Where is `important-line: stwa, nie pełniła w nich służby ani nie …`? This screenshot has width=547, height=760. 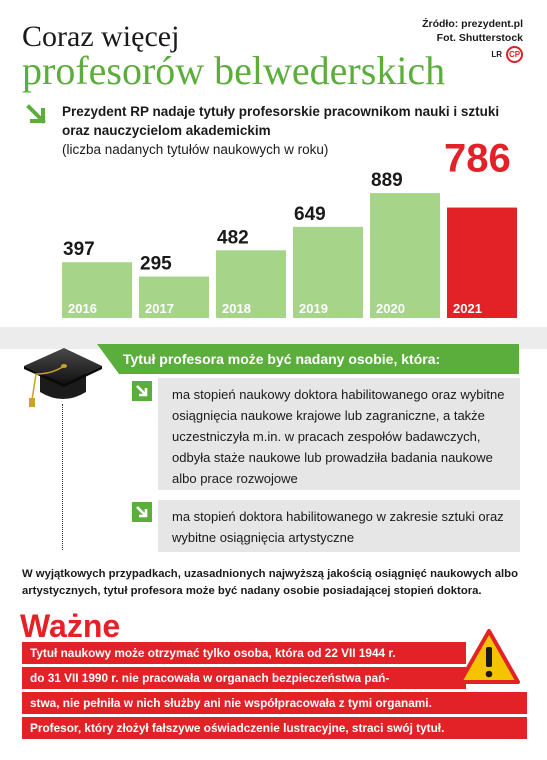
important-line: stwa, nie pełniła w nich służby ani nie … is located at coordinates (274, 703).